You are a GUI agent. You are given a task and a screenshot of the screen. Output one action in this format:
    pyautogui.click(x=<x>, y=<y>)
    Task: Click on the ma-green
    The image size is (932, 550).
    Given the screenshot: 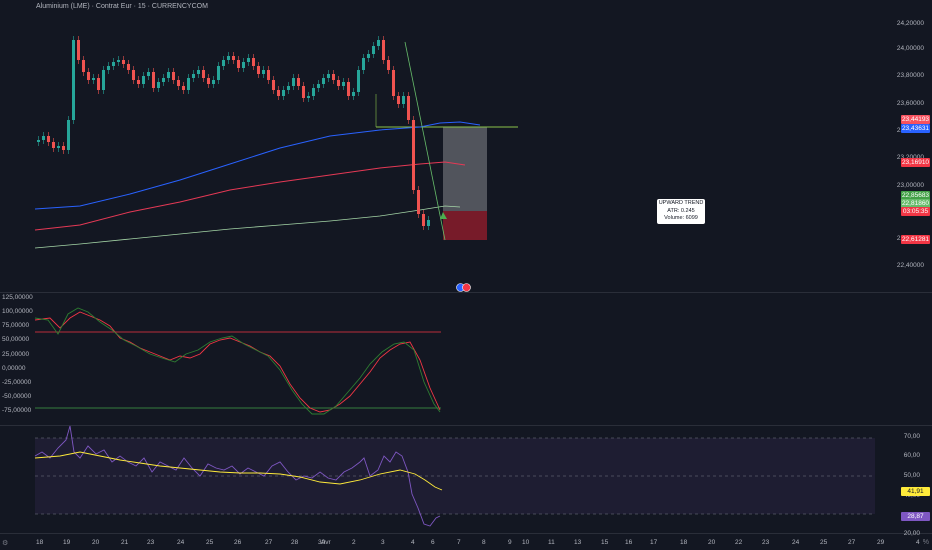 What is the action you would take?
    pyautogui.click(x=247, y=227)
    